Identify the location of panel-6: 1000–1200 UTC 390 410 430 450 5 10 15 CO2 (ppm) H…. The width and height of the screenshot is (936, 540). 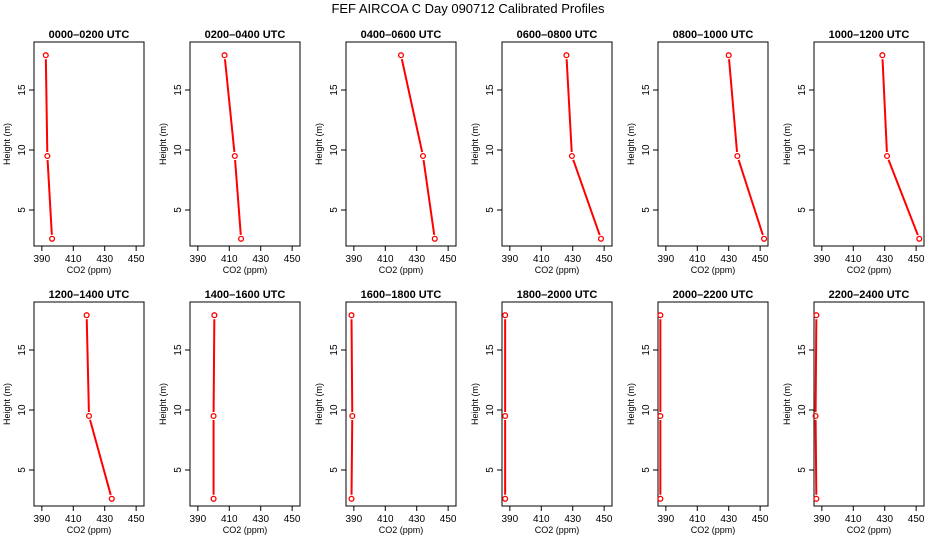
(853, 152).